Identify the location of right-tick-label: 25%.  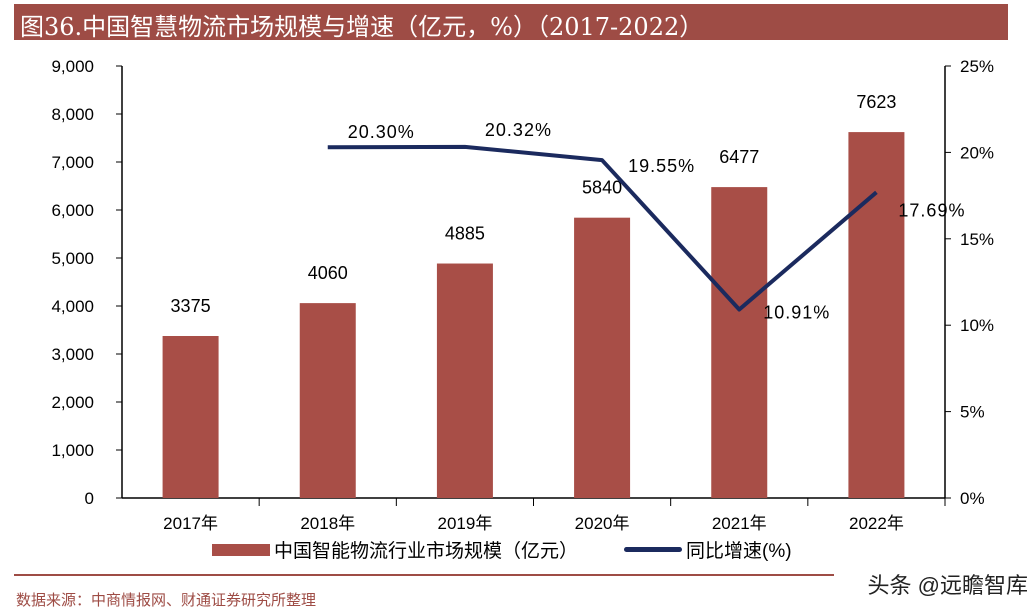
(977, 66).